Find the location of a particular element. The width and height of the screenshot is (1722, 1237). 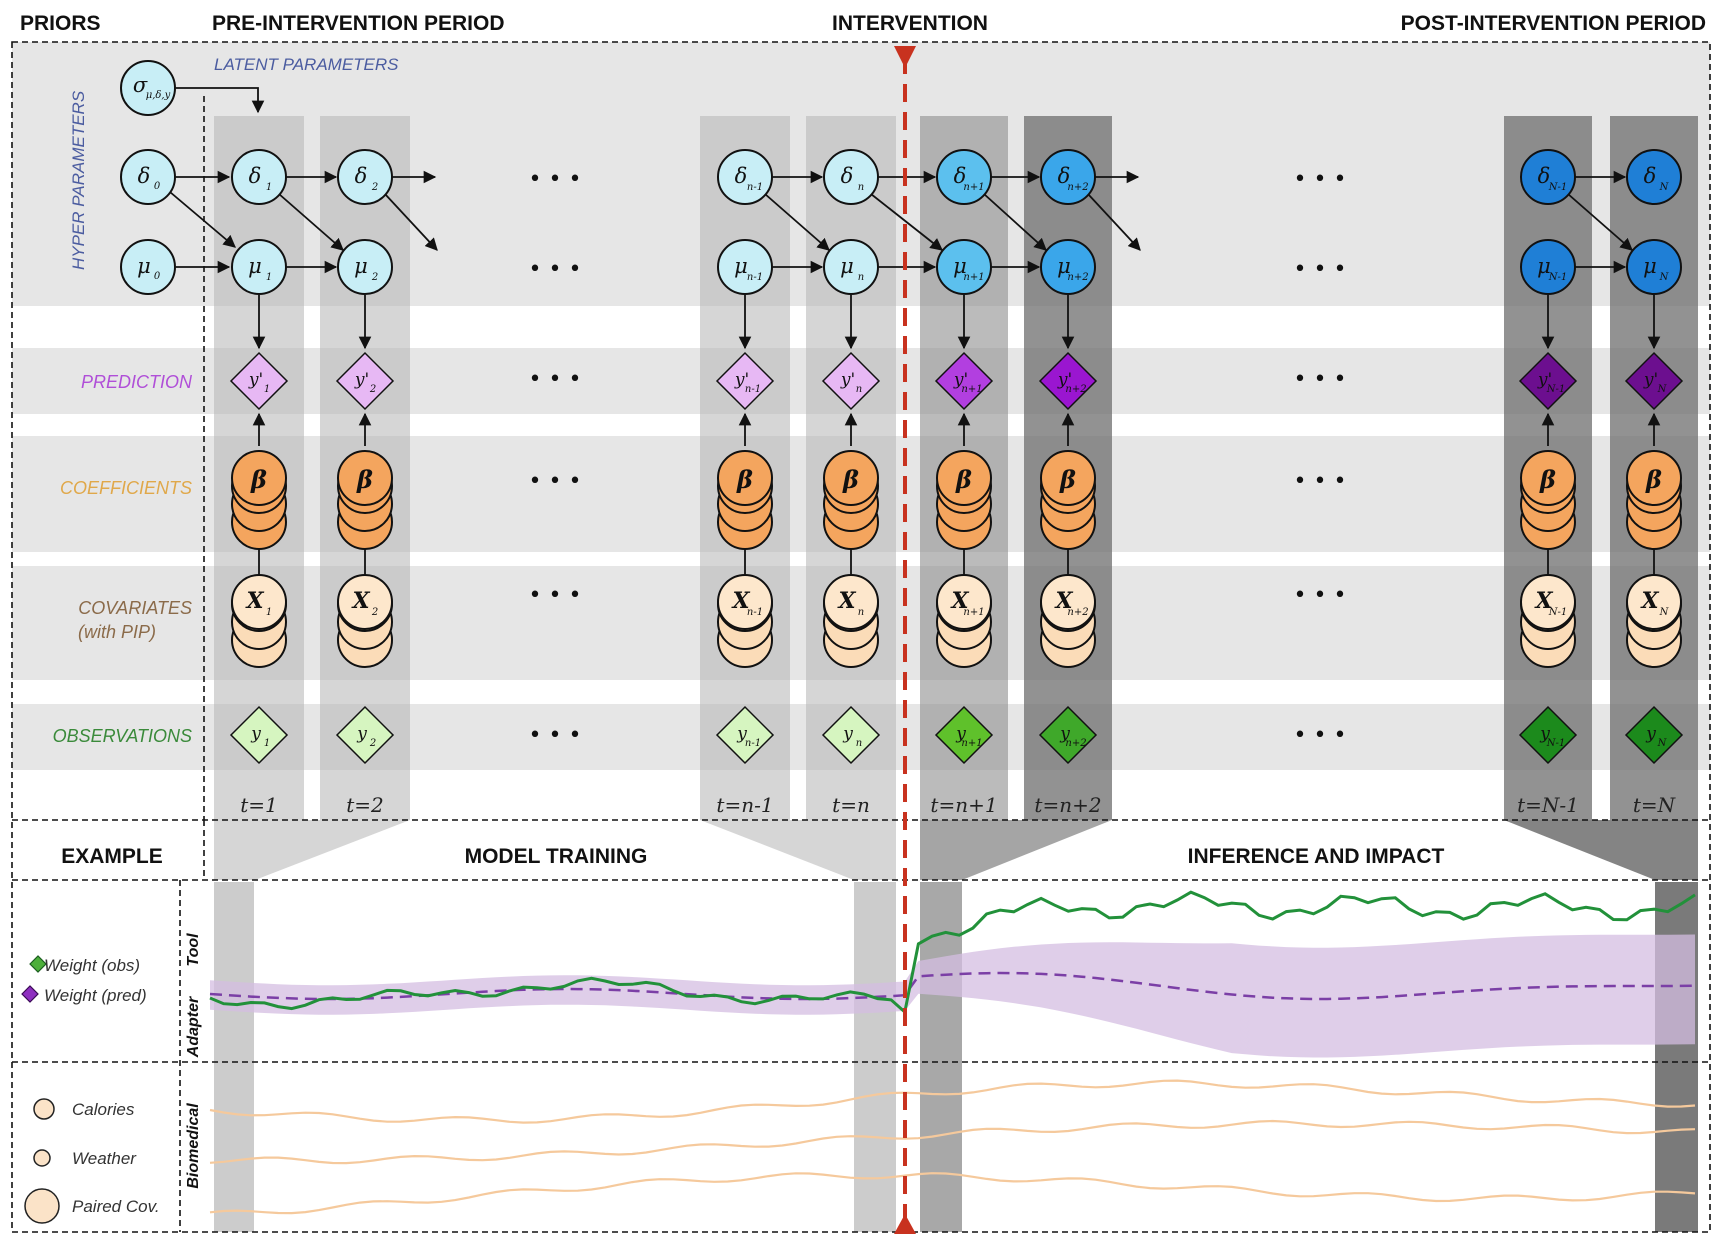

covariate-subscript-4: n+1 is located at coordinates (973, 612).